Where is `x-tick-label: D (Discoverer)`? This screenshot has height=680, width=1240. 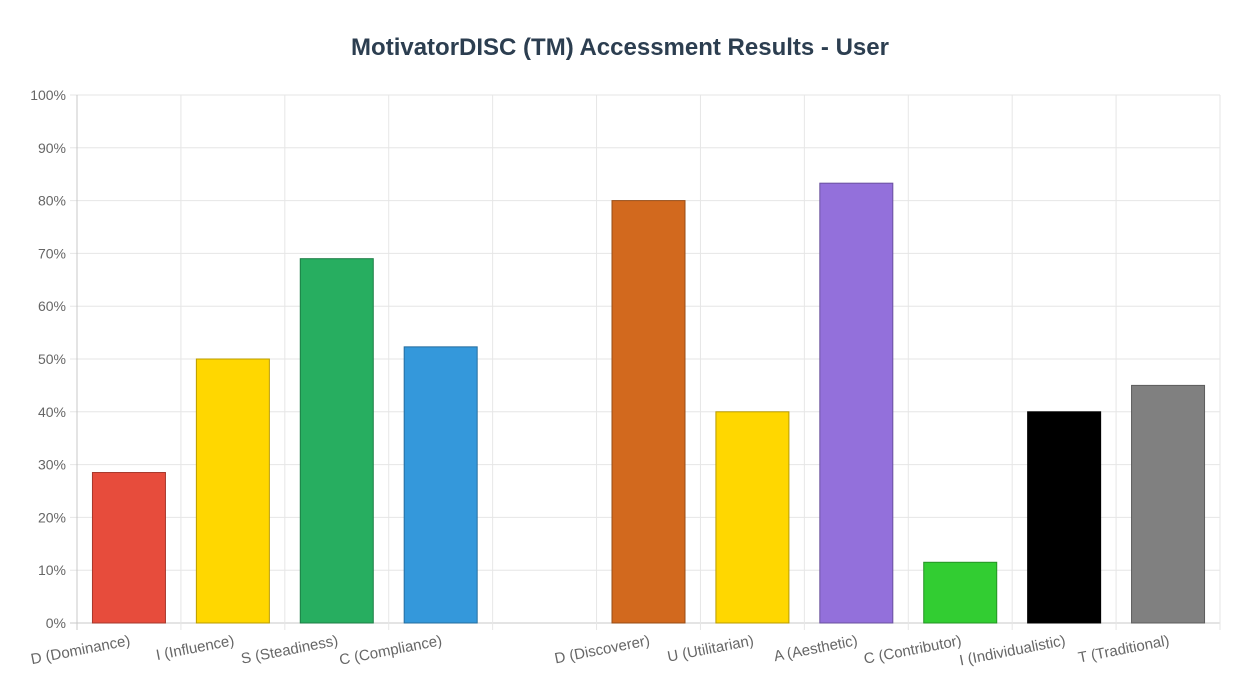
x-tick-label: D (Discoverer) is located at coordinates (602, 649).